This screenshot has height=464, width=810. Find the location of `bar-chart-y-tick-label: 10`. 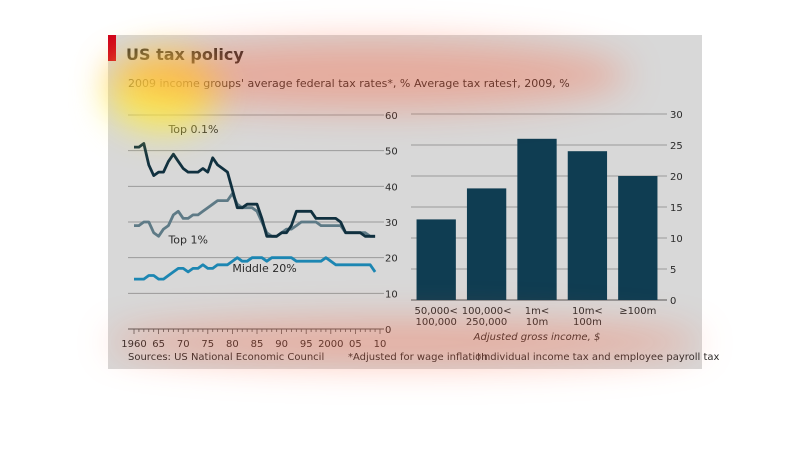

bar-chart-y-tick-label: 10 is located at coordinates (676, 239).